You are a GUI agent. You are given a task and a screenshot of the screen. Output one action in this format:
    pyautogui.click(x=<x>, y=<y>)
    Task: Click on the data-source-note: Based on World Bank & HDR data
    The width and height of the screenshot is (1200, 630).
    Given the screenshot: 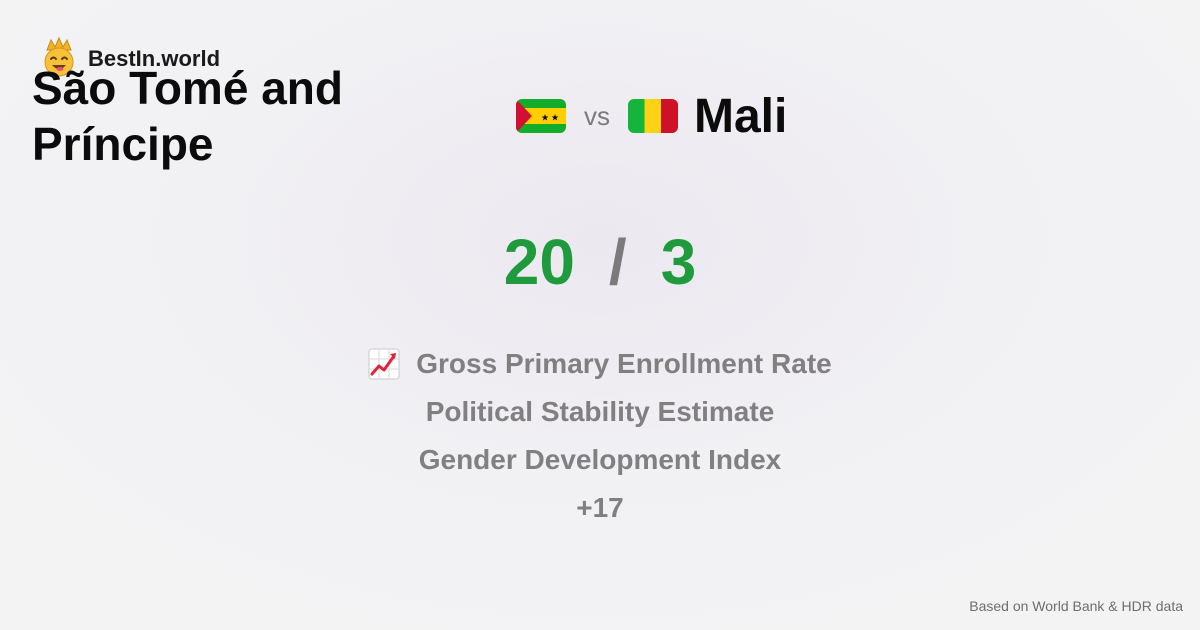 What is the action you would take?
    pyautogui.click(x=1076, y=606)
    